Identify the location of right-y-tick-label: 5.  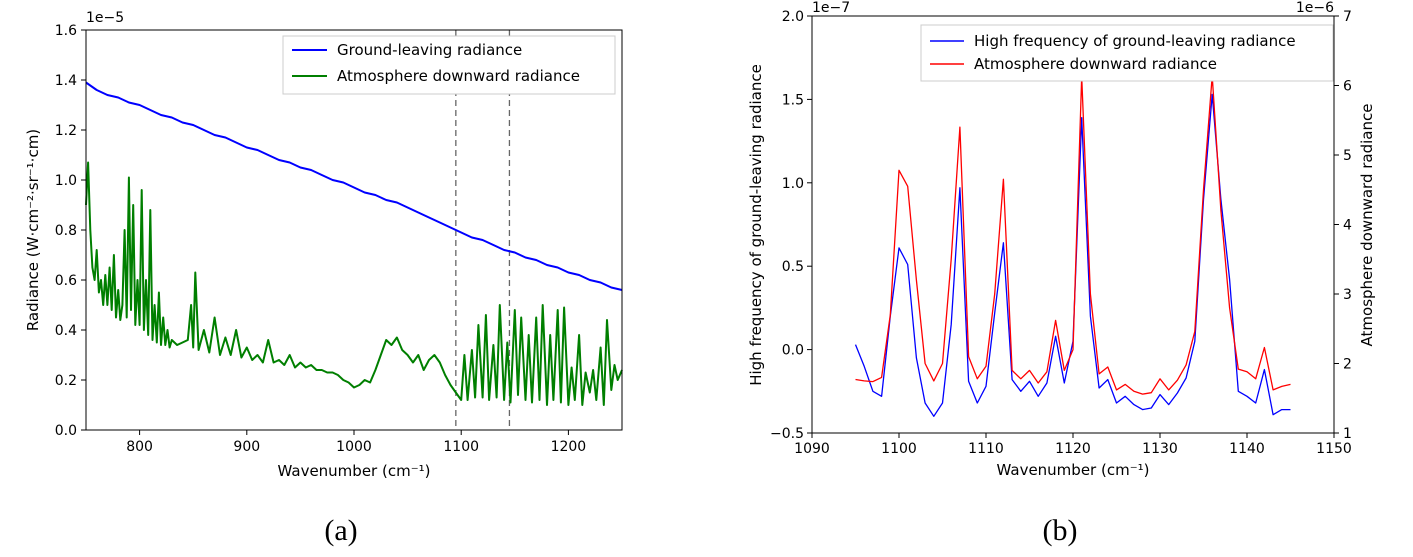
(1347, 156).